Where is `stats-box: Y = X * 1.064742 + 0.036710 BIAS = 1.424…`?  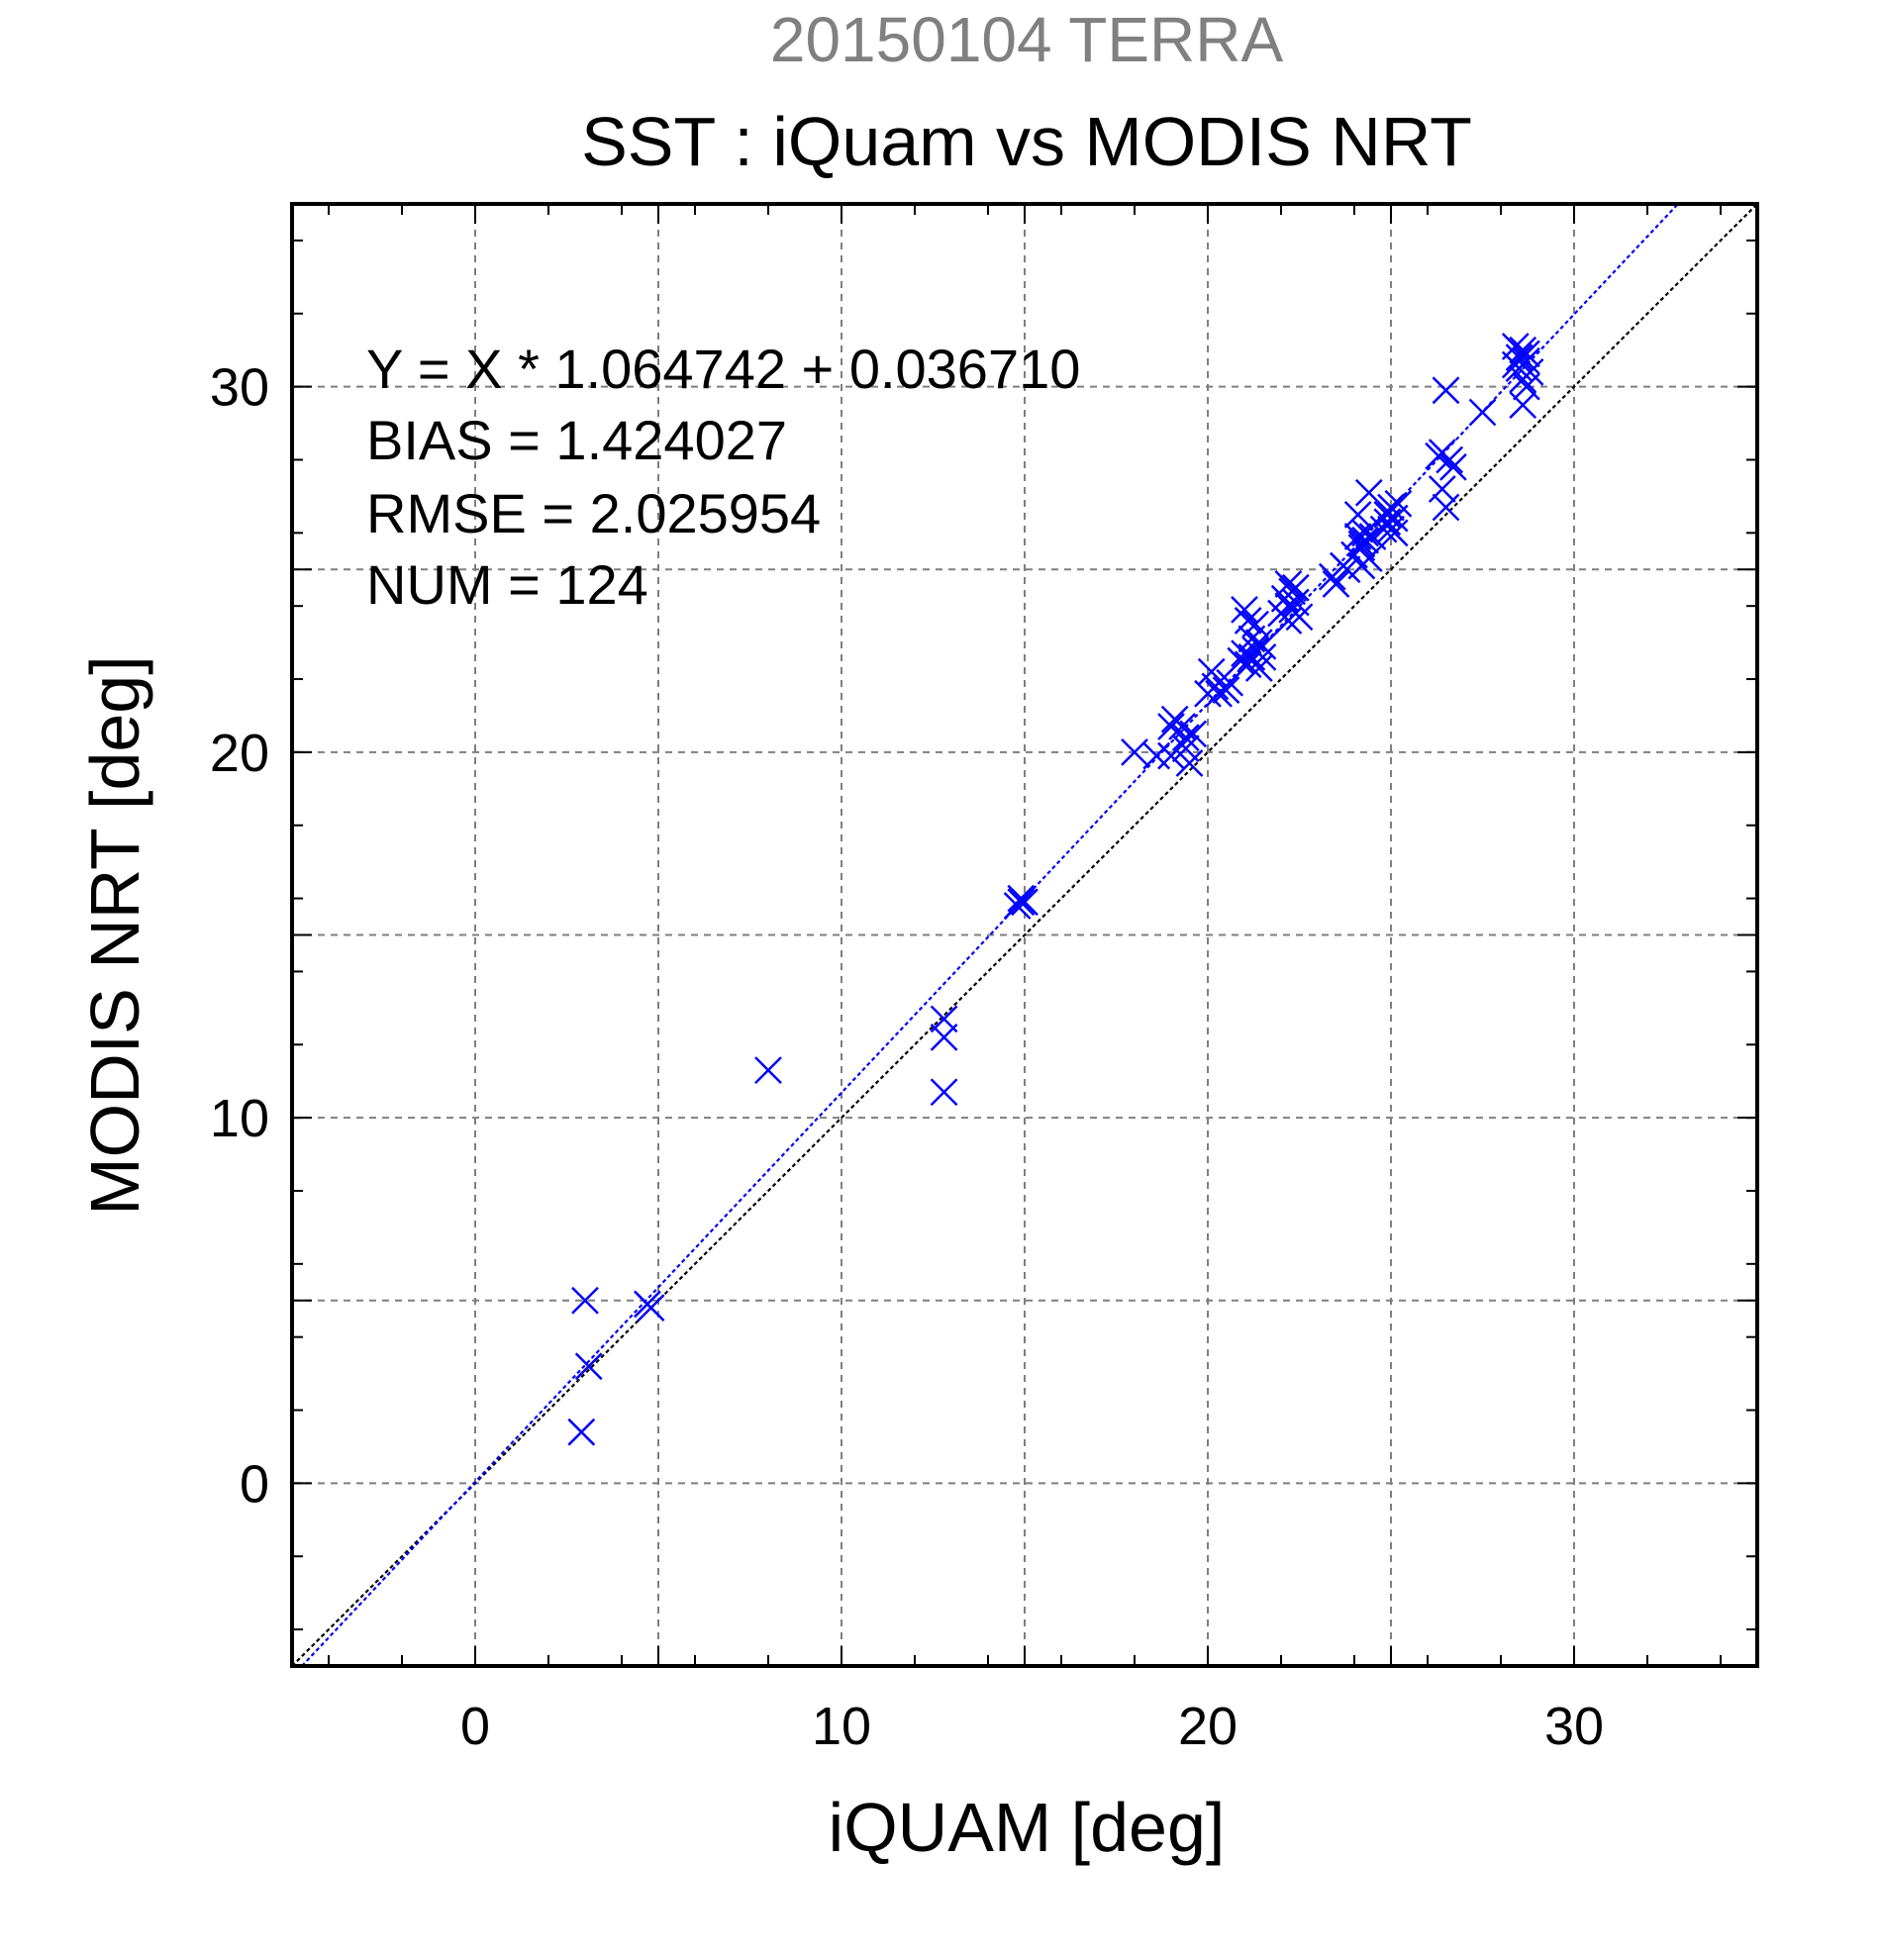
stats-box: Y = X * 1.064742 + 0.036710 BIAS = 1.424… is located at coordinates (723, 477).